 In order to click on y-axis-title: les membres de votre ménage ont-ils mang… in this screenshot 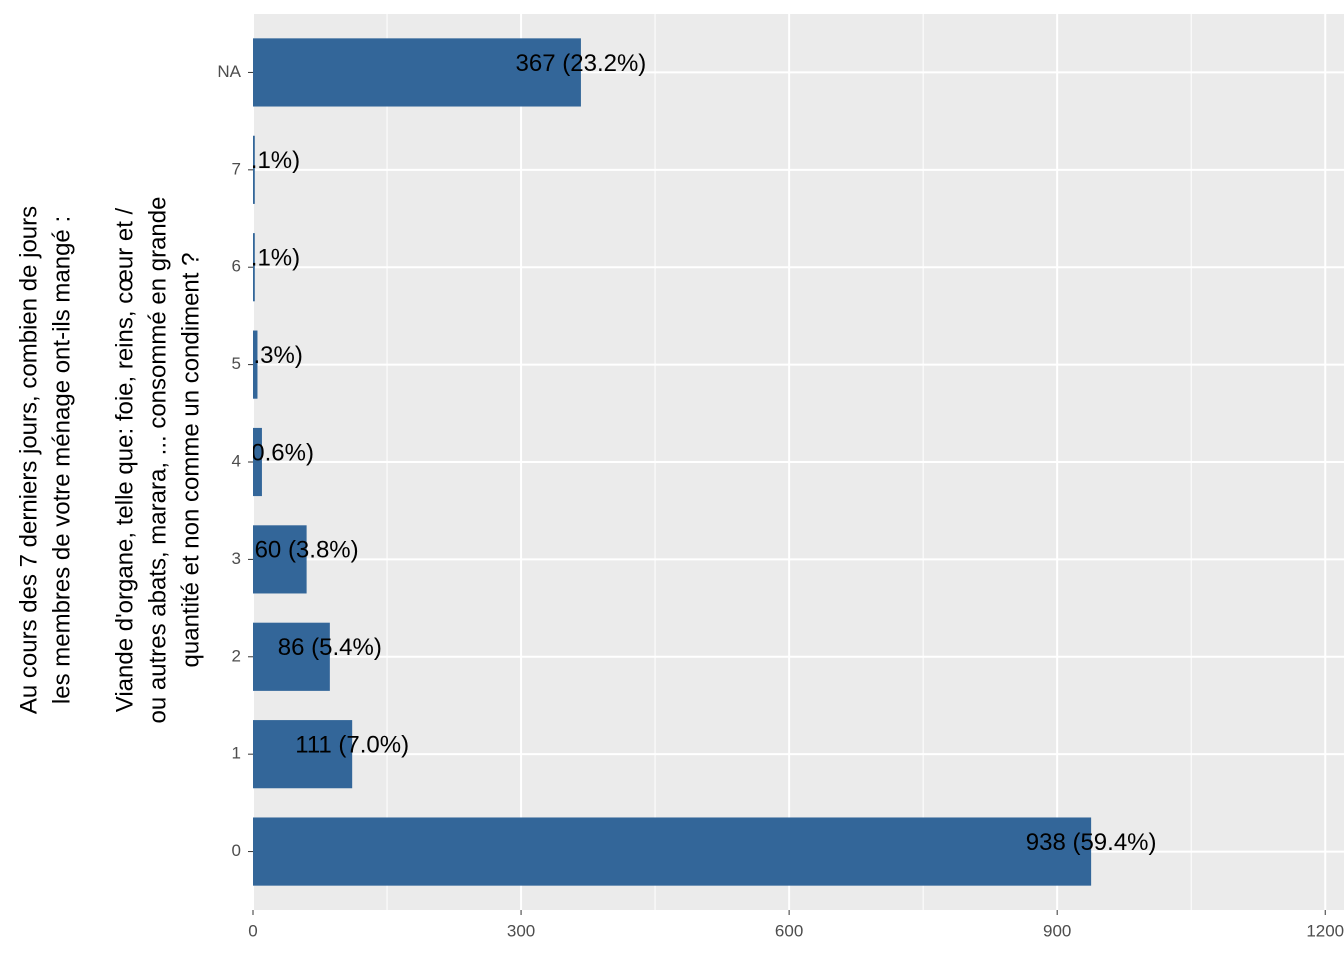, I will do `click(61, 460)`.